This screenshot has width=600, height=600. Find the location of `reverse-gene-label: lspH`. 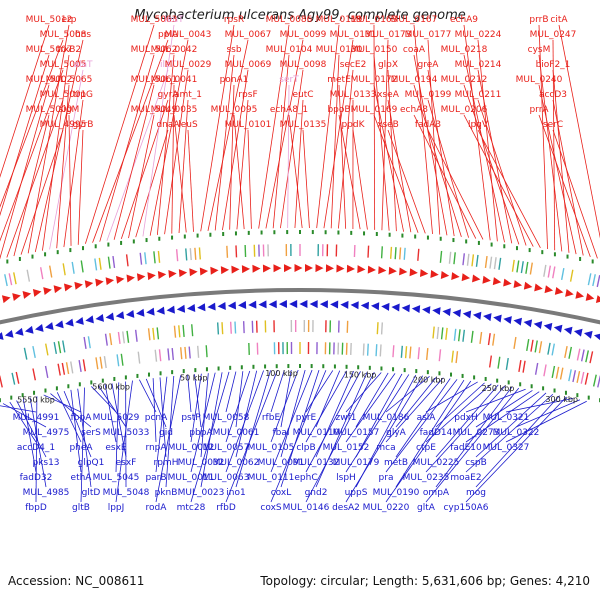

reverse-gene-label: lspH is located at coordinates (346, 478).